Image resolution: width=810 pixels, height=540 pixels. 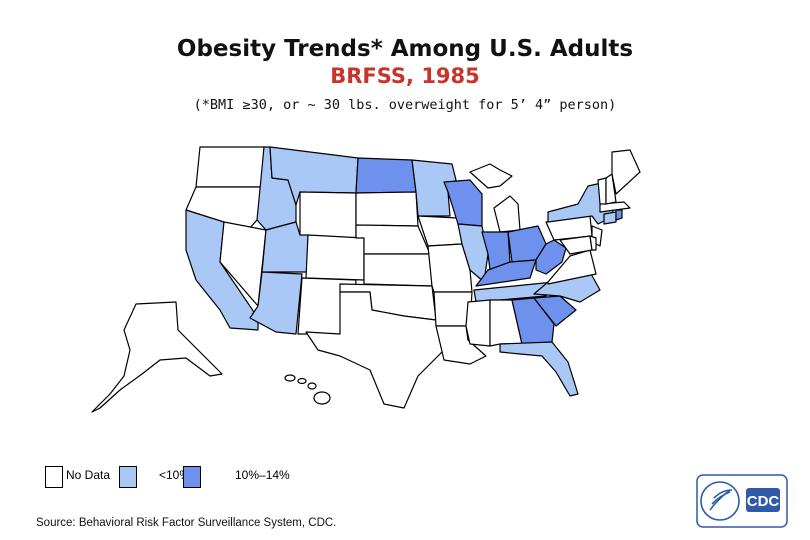 I want to click on state-georgia, so click(x=533, y=321).